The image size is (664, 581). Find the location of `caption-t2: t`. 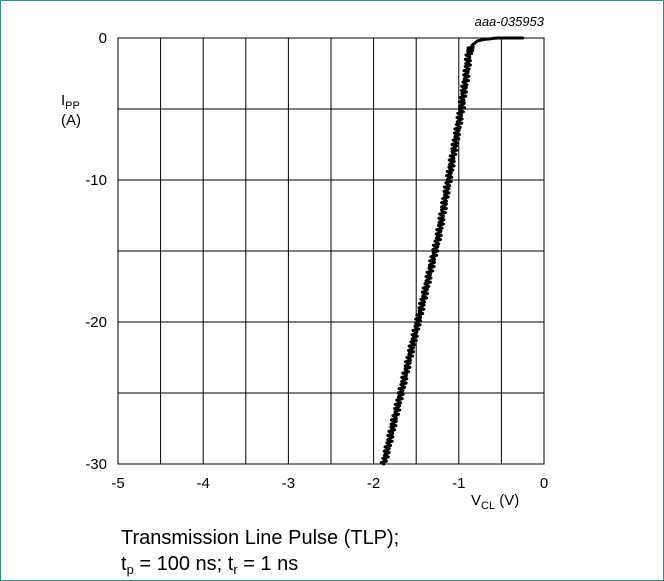

caption-t2: t is located at coordinates (230, 564).